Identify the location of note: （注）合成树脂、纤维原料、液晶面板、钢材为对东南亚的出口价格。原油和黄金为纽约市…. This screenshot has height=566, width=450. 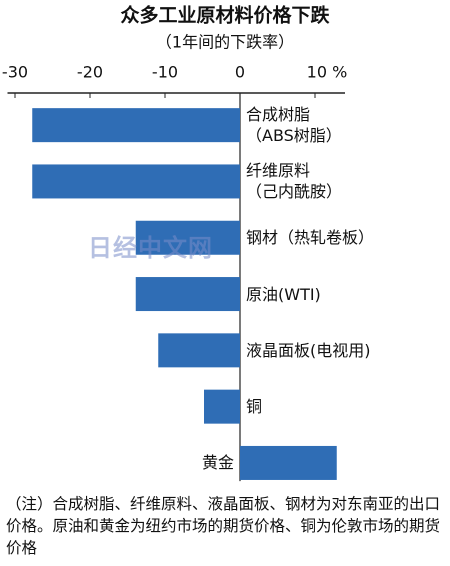
(223, 526).